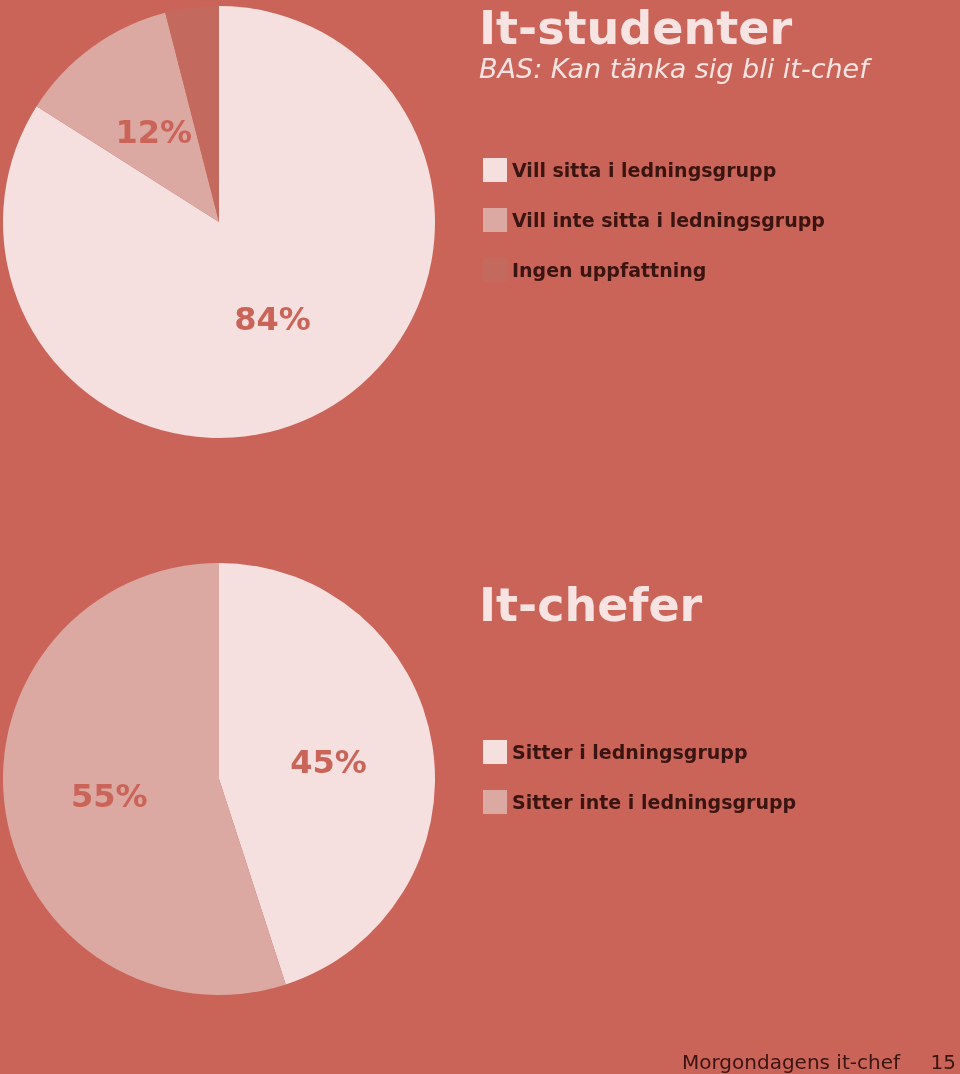 The width and height of the screenshot is (960, 1074). I want to click on chart-title: It-studenter, so click(636, 28).